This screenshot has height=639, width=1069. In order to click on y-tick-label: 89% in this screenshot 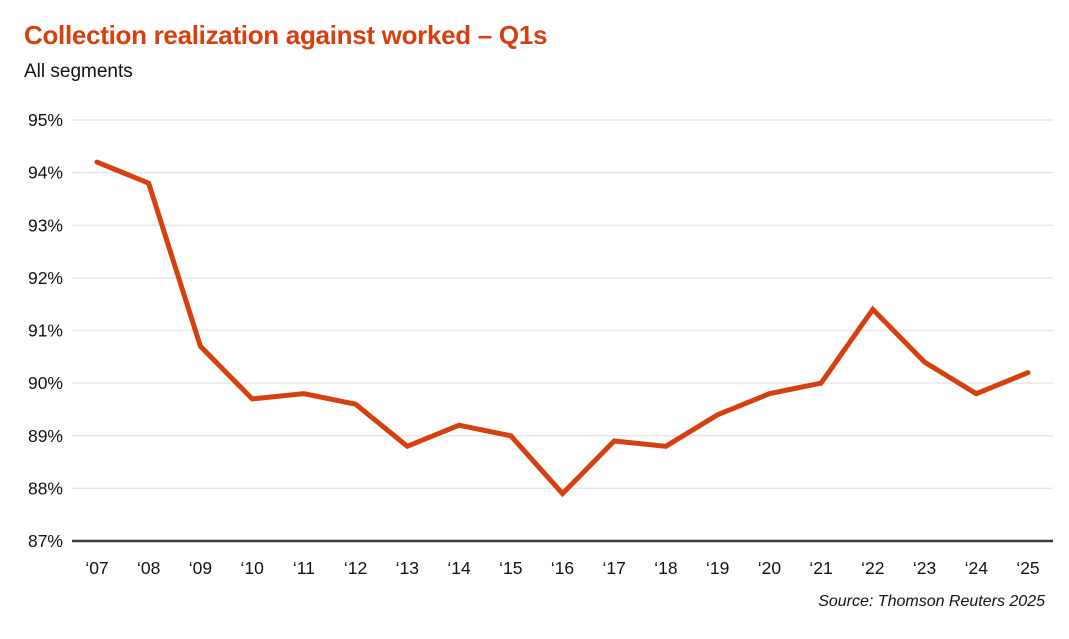, I will do `click(45, 436)`.